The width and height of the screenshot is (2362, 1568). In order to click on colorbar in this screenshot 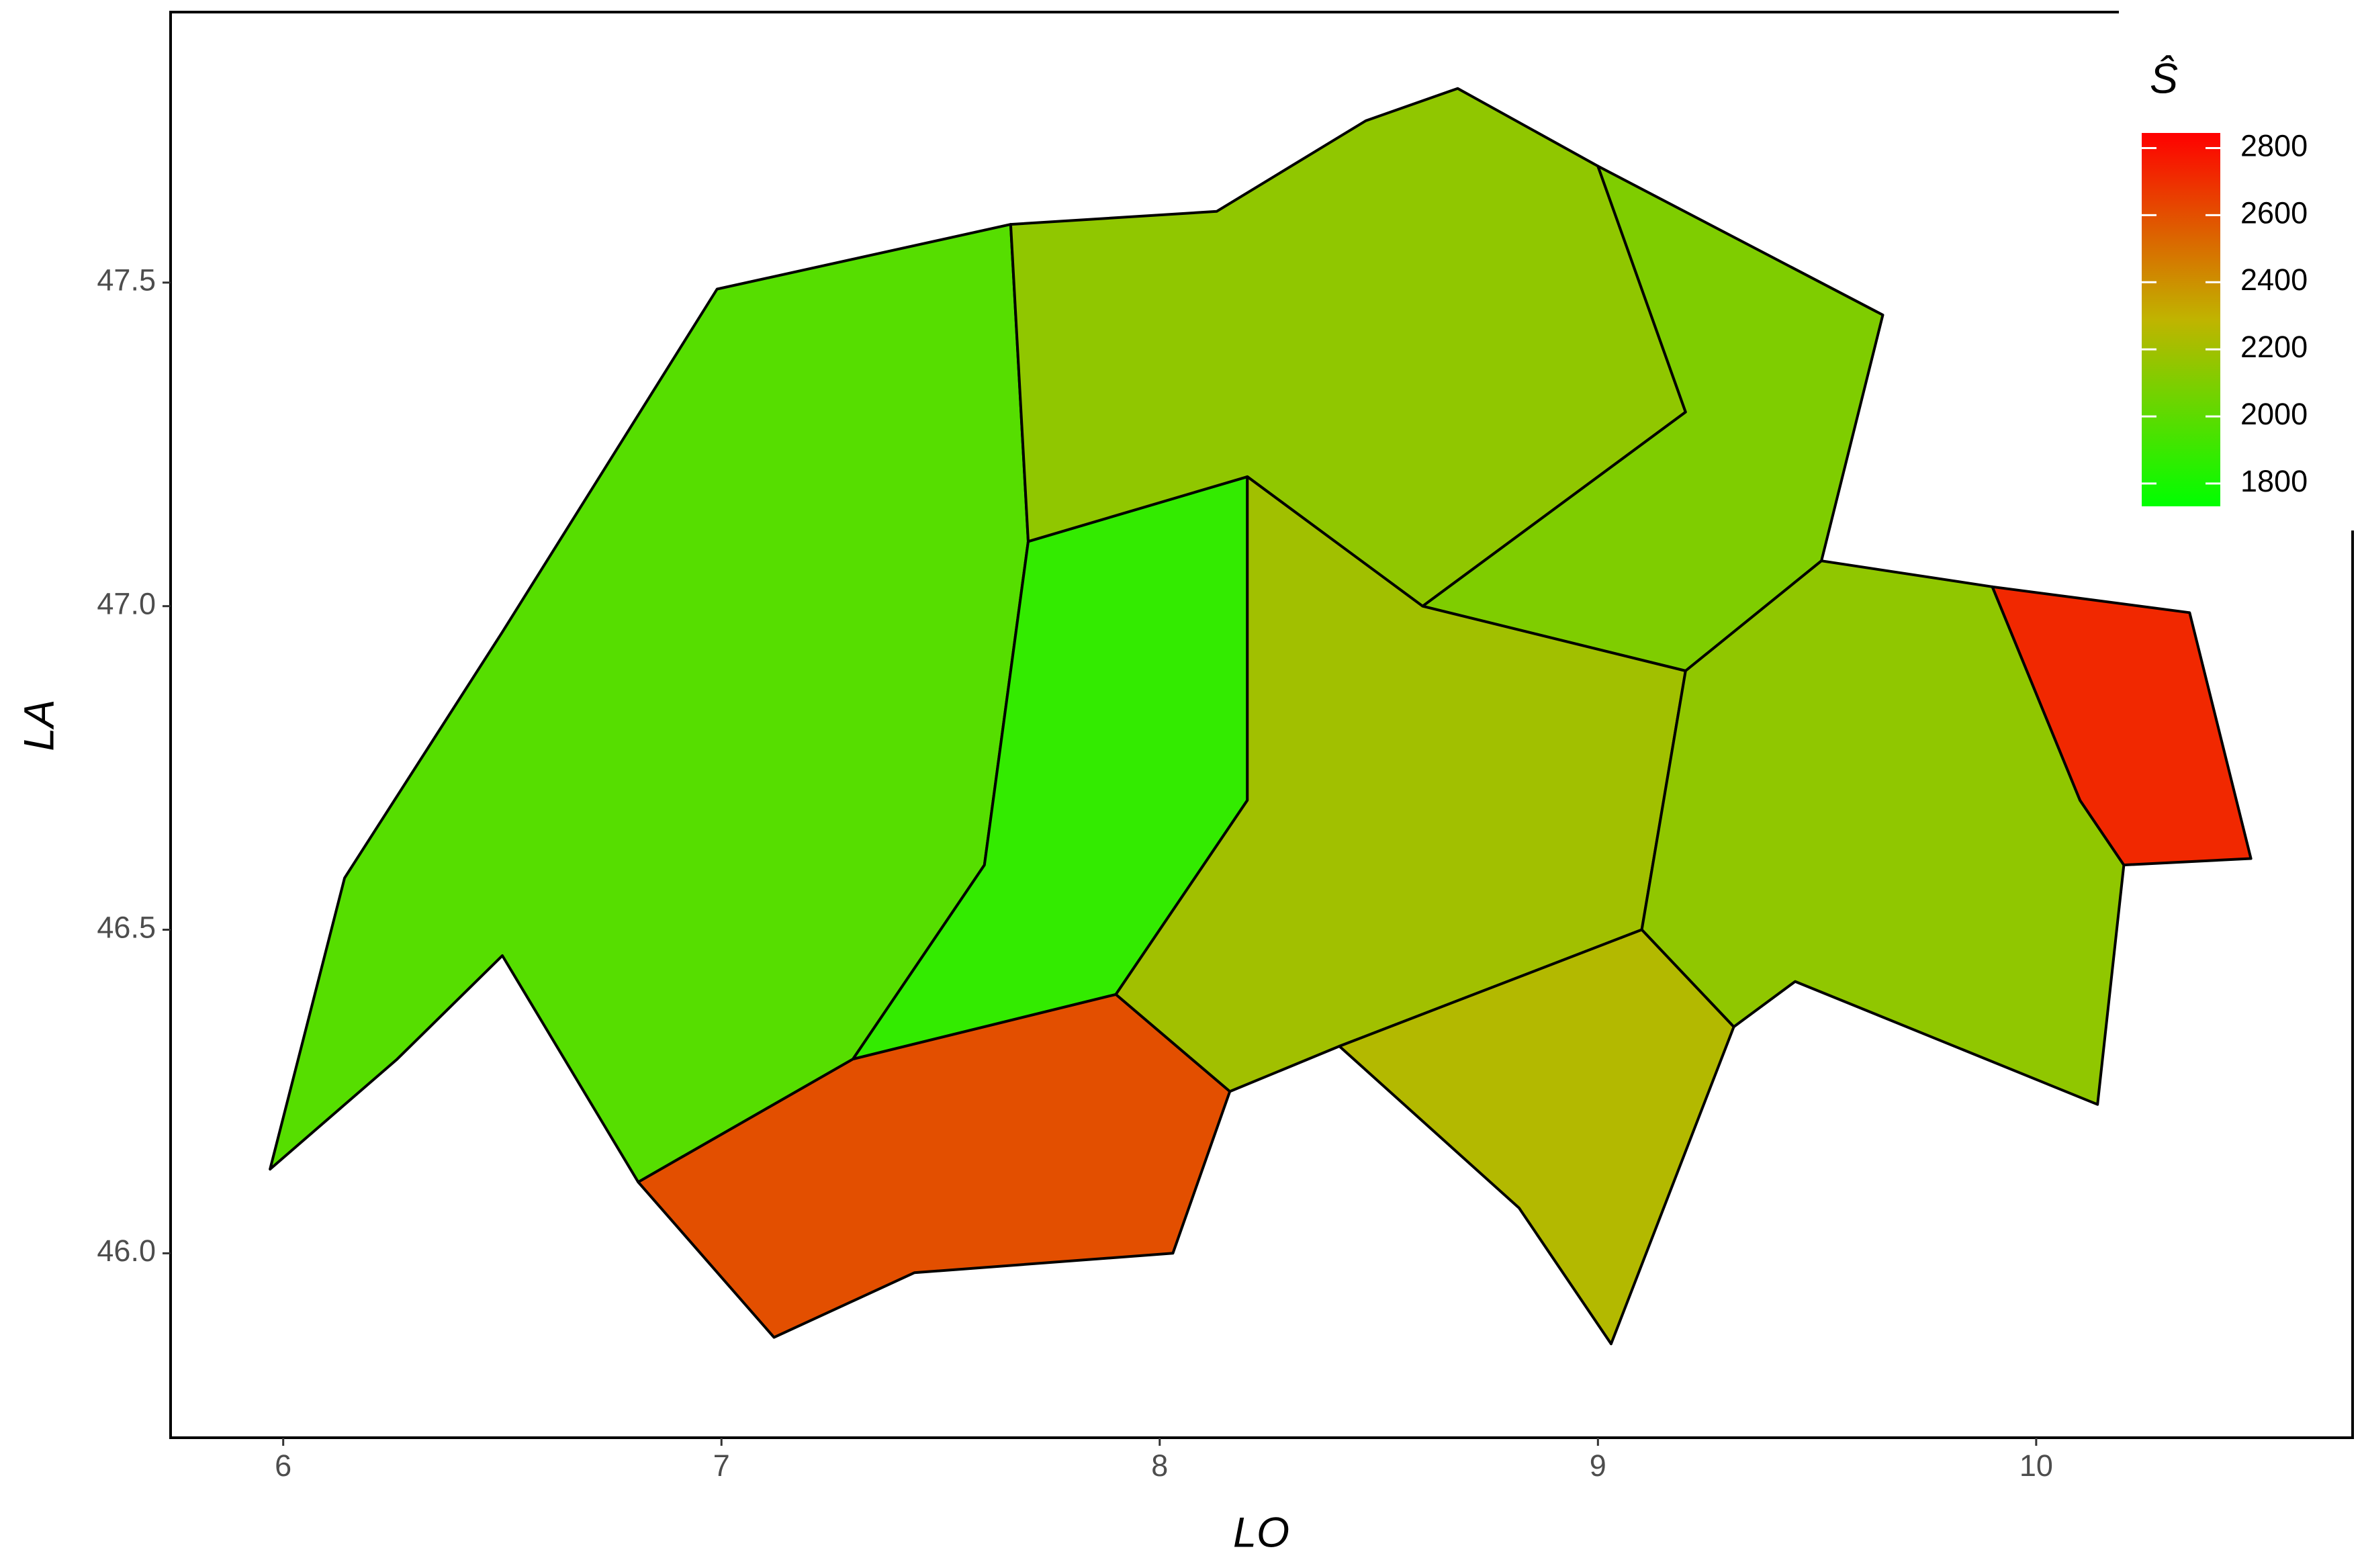, I will do `click(2181, 319)`.